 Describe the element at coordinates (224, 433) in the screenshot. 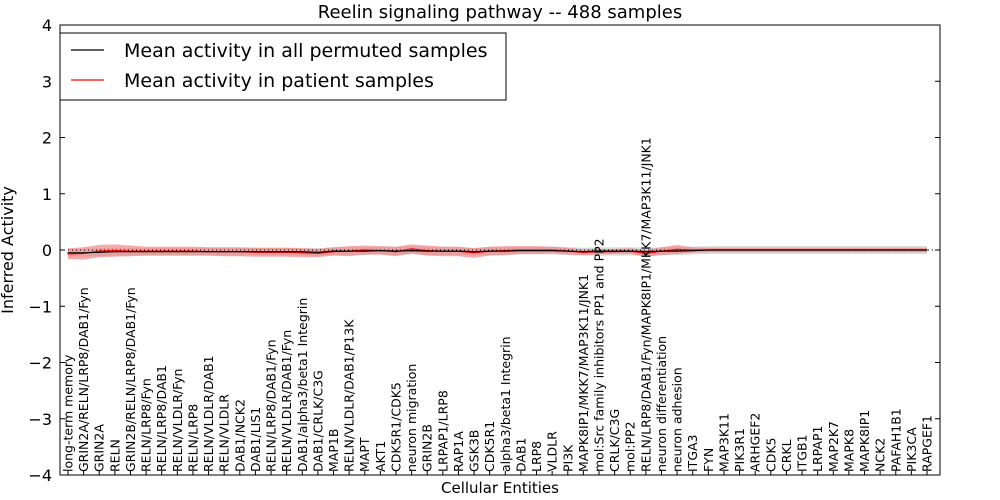

I see `x-tick-label: RELN/VLDLR` at that location.